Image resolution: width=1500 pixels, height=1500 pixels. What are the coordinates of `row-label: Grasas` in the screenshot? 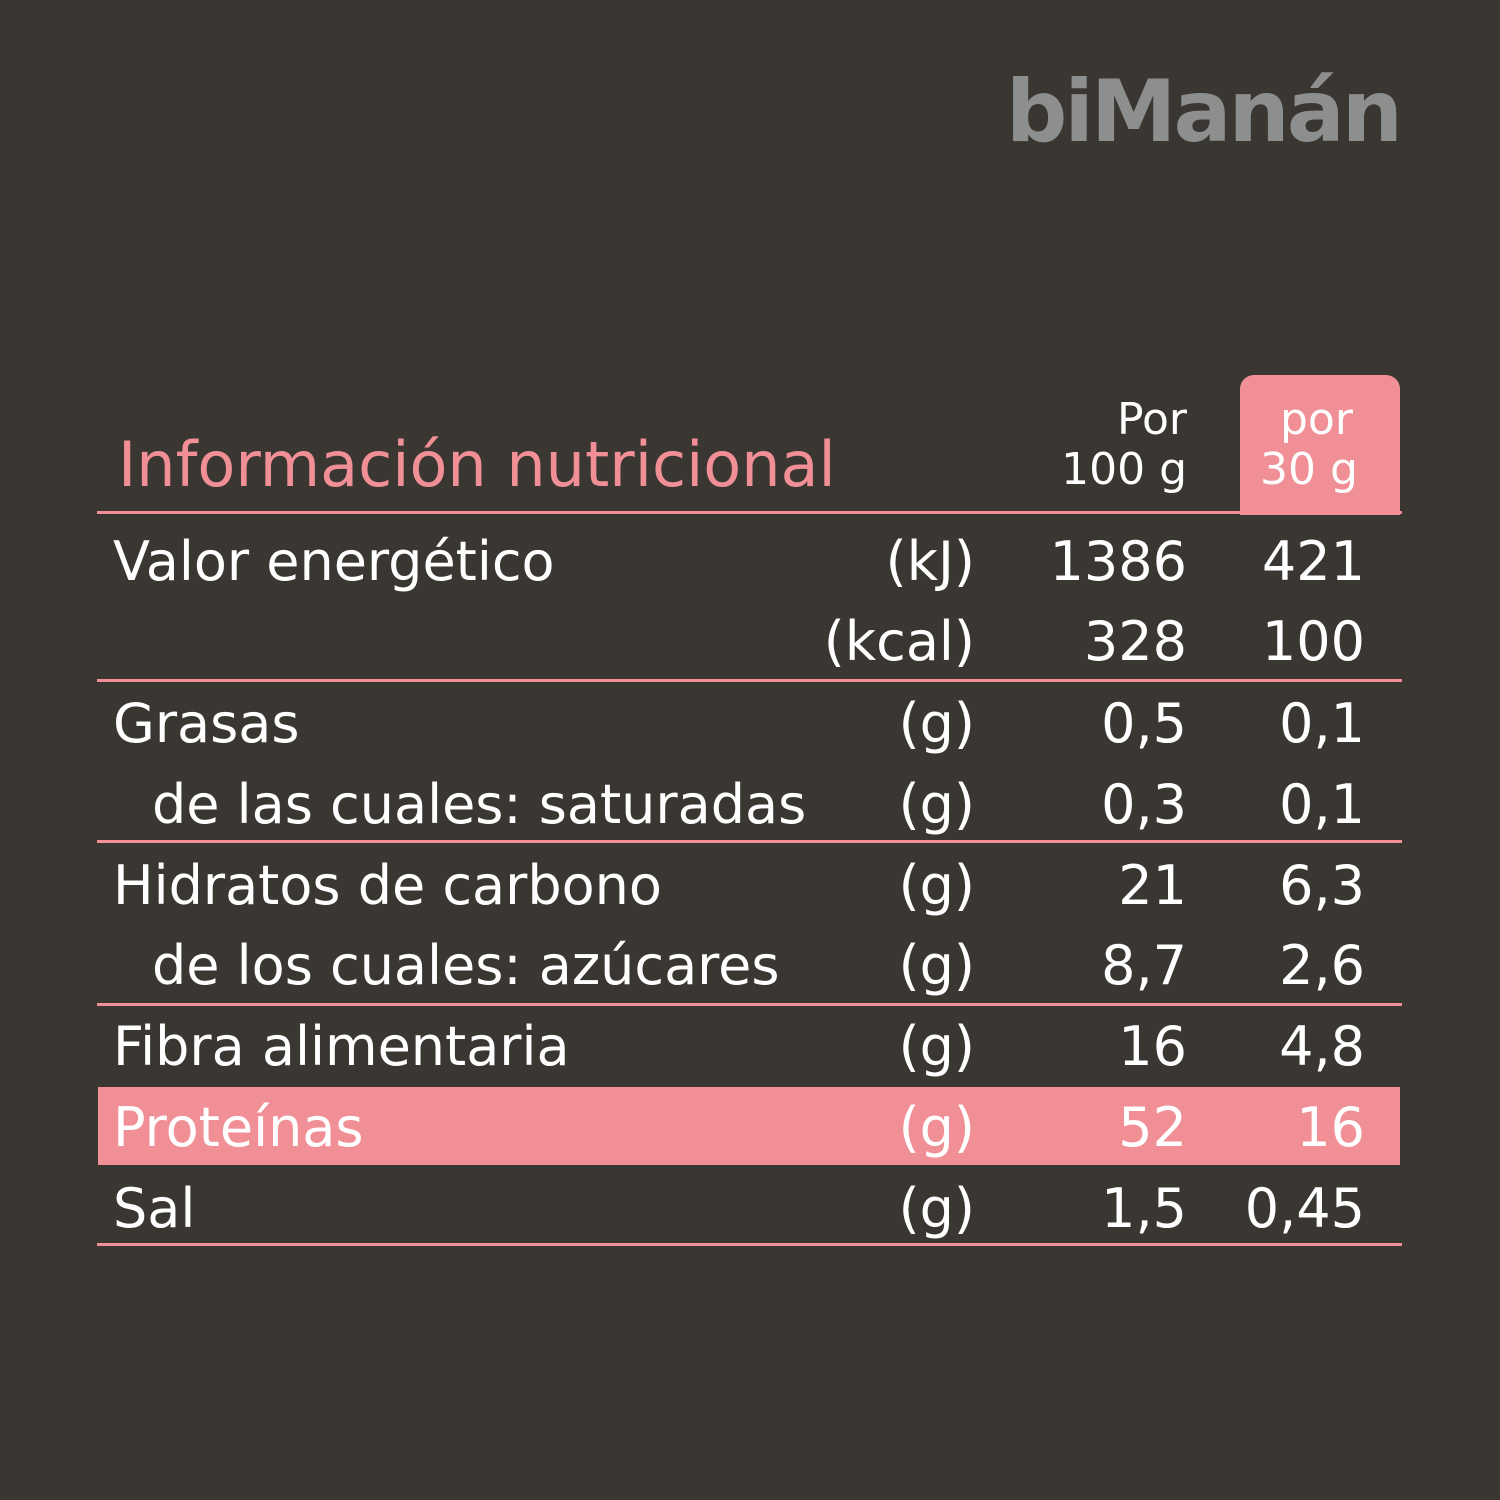 It's located at (206, 723).